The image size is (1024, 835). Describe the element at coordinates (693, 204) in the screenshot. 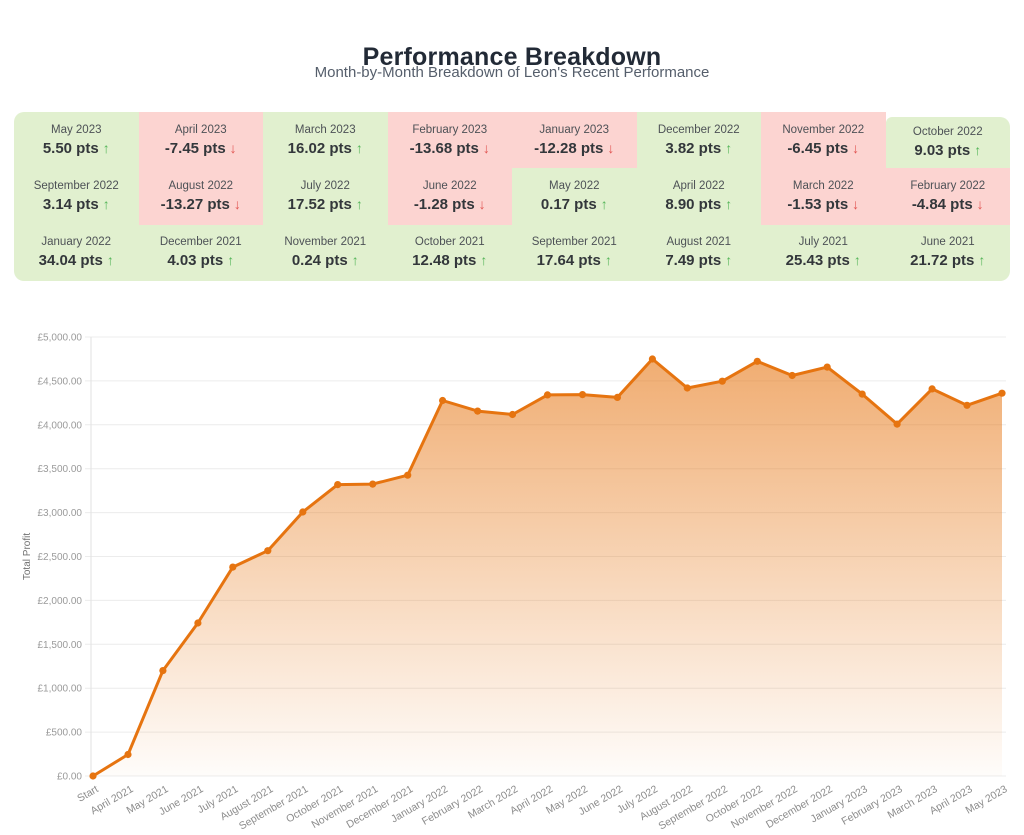

I see `points-text: 8.90 pts` at that location.